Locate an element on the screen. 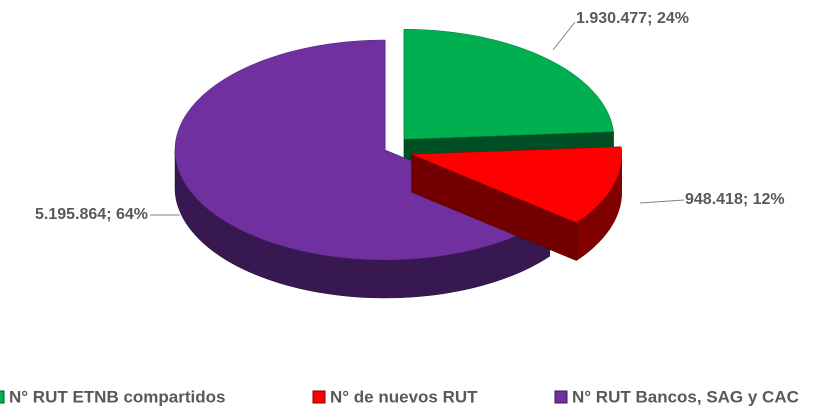  legend-label: N° RUT Bancos, SAG y CAC is located at coordinates (685, 396).